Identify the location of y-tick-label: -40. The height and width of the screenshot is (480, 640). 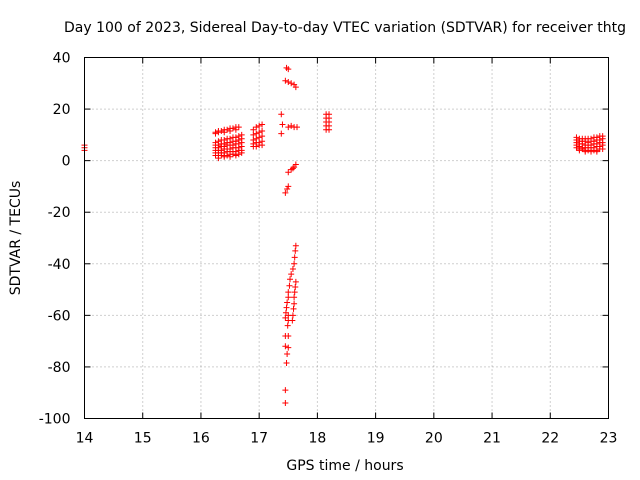
(59, 265).